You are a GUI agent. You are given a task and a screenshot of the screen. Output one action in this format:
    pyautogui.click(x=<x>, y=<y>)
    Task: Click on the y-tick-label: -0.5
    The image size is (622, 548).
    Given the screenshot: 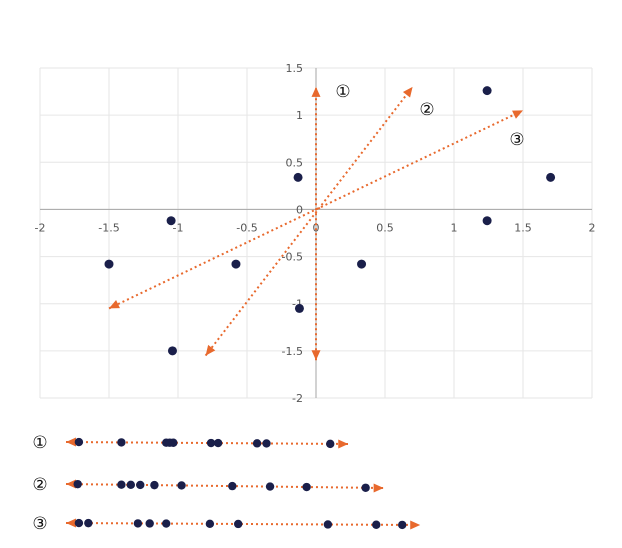 What is the action you would take?
    pyautogui.click(x=292, y=257)
    